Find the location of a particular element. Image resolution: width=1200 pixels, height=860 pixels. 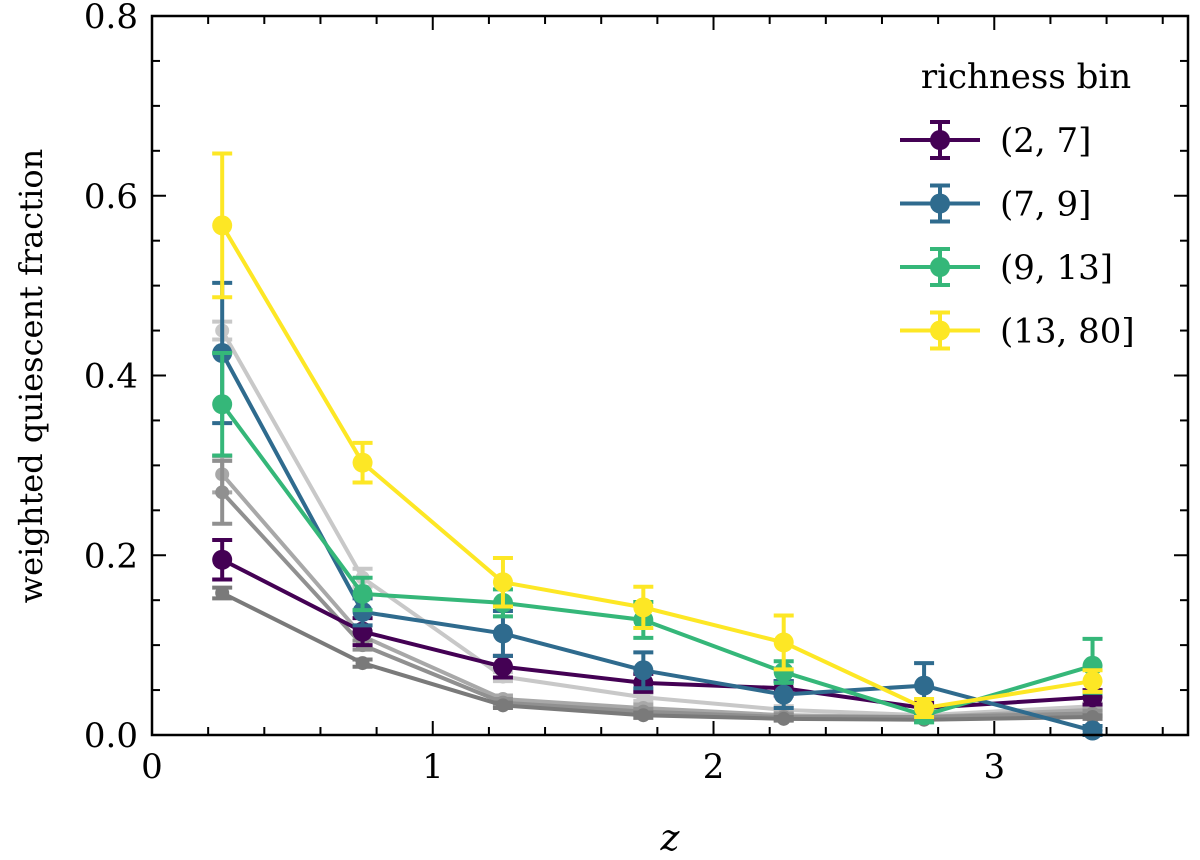

legend-entry: (9, 13] is located at coordinates (1006, 267).